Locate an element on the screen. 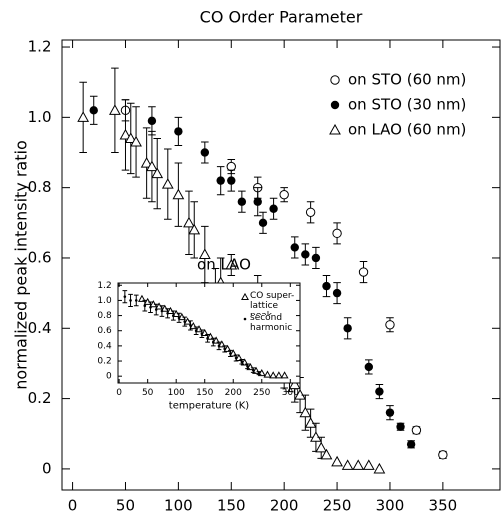  chart-title: CO Order Parameter is located at coordinates (281, 17).